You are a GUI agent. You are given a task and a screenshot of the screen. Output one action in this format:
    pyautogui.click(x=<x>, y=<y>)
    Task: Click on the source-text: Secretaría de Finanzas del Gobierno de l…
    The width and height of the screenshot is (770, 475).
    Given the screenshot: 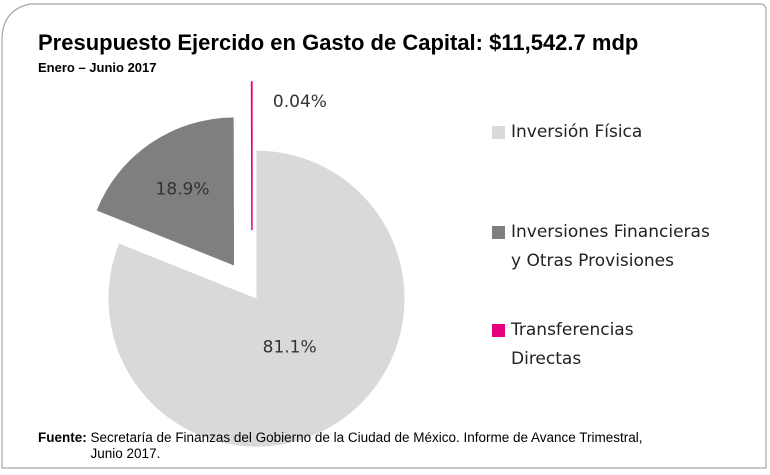 What is the action you would take?
    pyautogui.click(x=366, y=445)
    